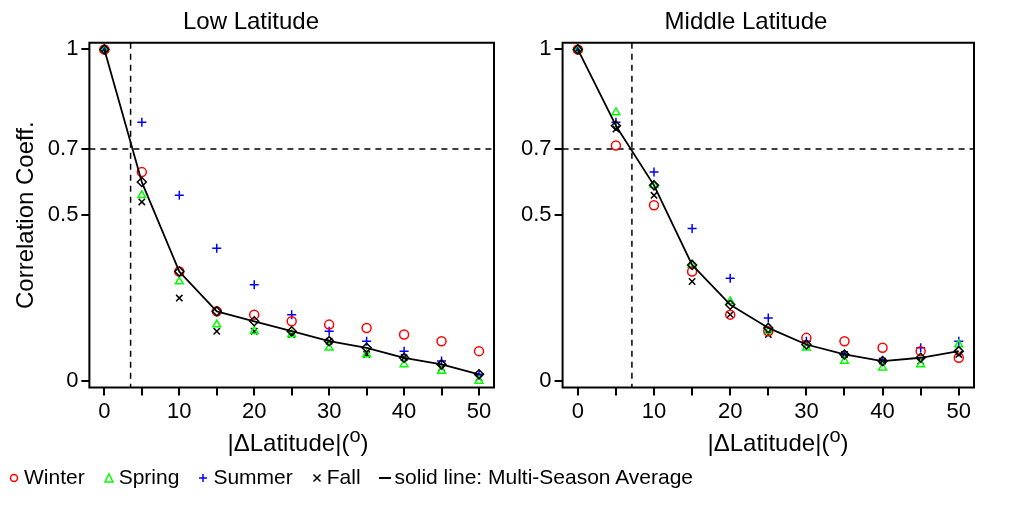  I want to click on legend-label: solid line: Multi-Season Average, so click(543, 476).